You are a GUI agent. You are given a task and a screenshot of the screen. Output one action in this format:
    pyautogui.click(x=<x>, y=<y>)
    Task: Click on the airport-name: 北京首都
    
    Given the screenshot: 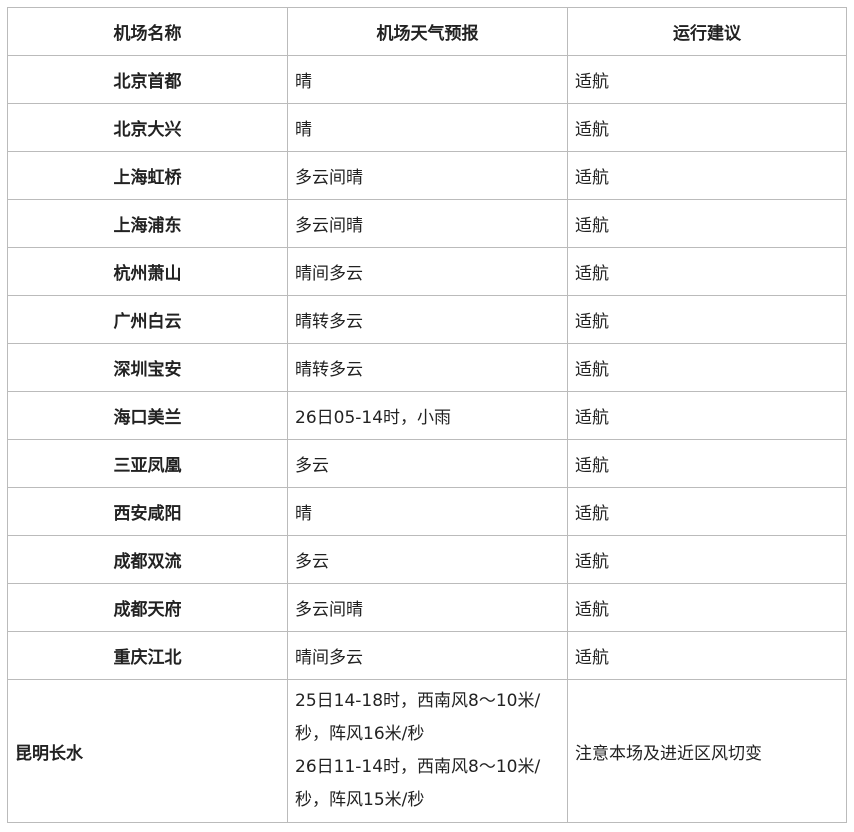 What is the action you would take?
    pyautogui.click(x=147, y=79)
    